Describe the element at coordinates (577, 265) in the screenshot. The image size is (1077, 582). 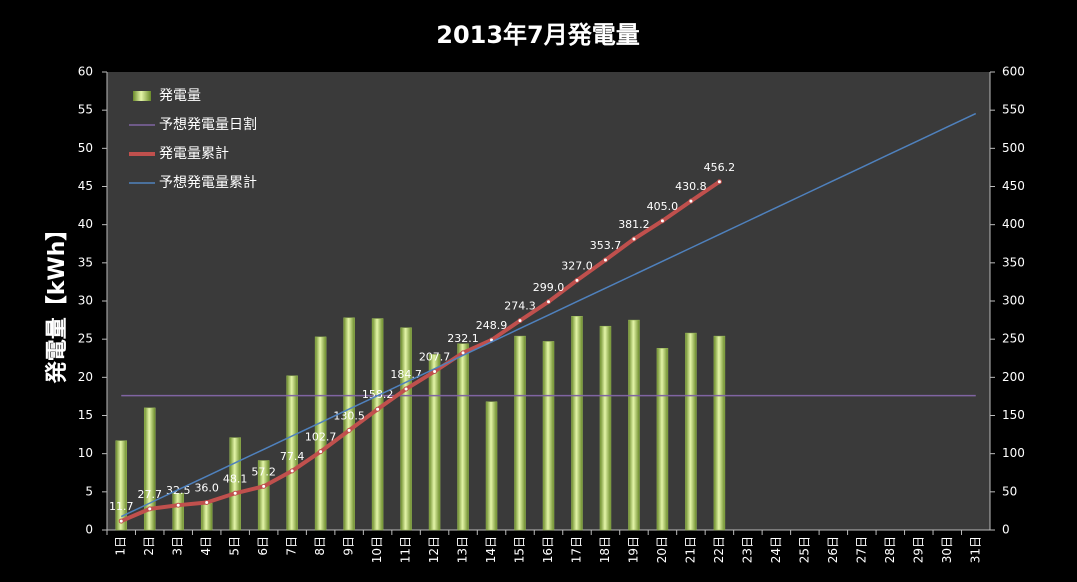
I see `data-label: 327.0` at that location.